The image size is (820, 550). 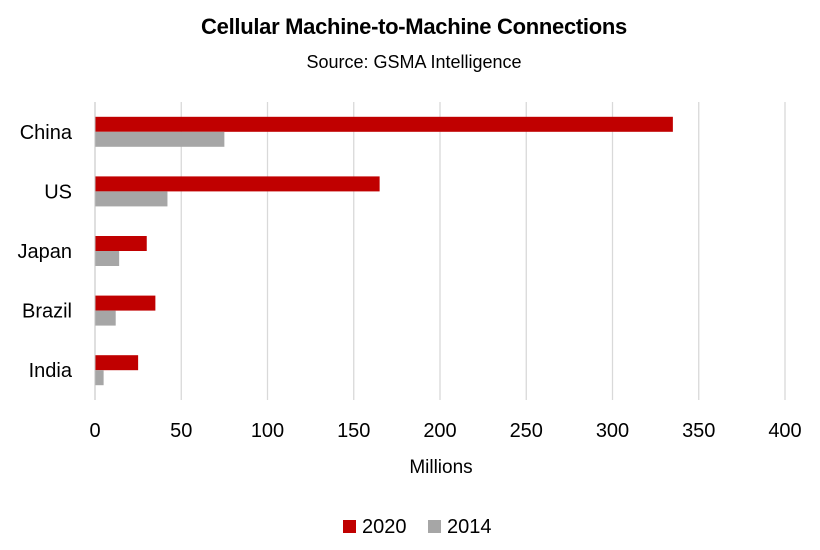 What do you see at coordinates (469, 527) in the screenshot?
I see `legend-label: 2014` at bounding box center [469, 527].